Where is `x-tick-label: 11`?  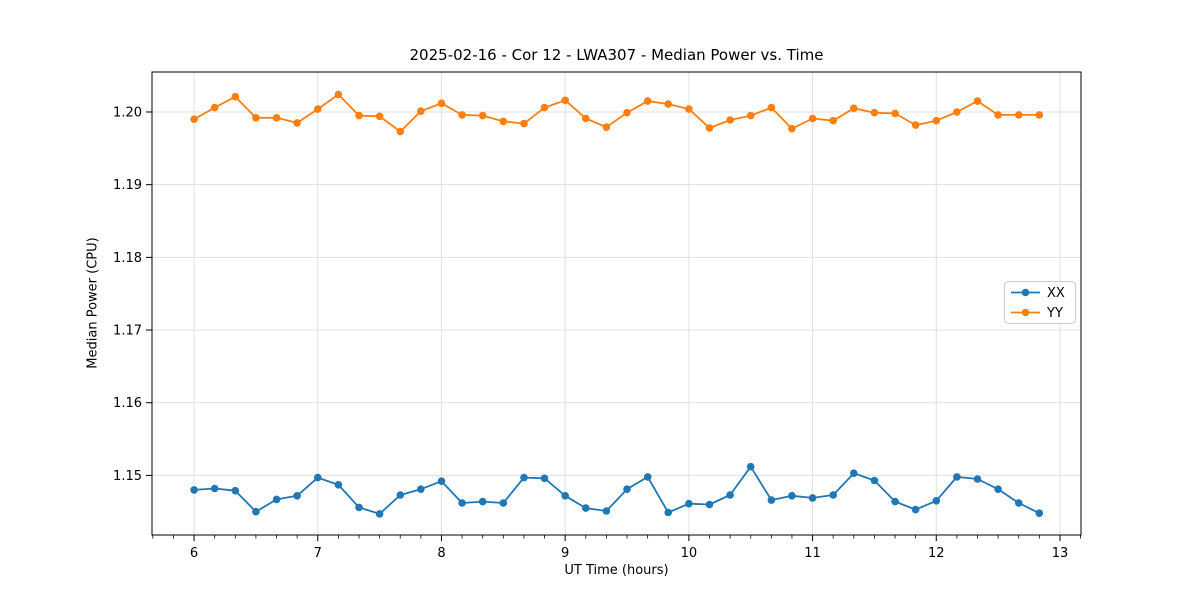
x-tick-label: 11 is located at coordinates (812, 553).